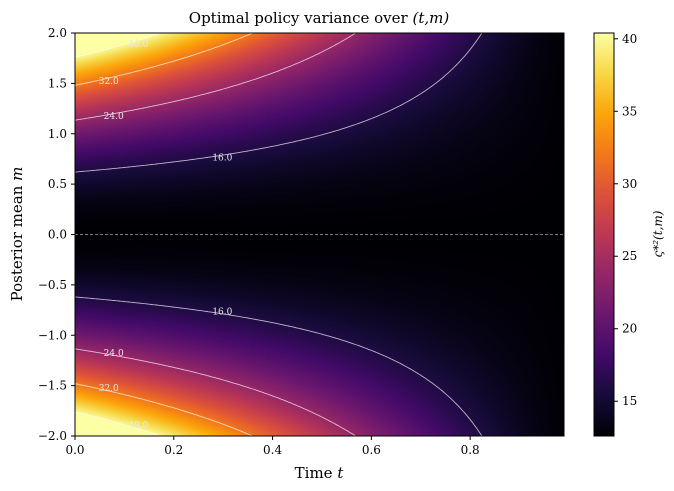 The height and width of the screenshot is (491, 674). Describe the element at coordinates (52, 436) in the screenshot. I see `y-tick-label: −2.0` at that location.